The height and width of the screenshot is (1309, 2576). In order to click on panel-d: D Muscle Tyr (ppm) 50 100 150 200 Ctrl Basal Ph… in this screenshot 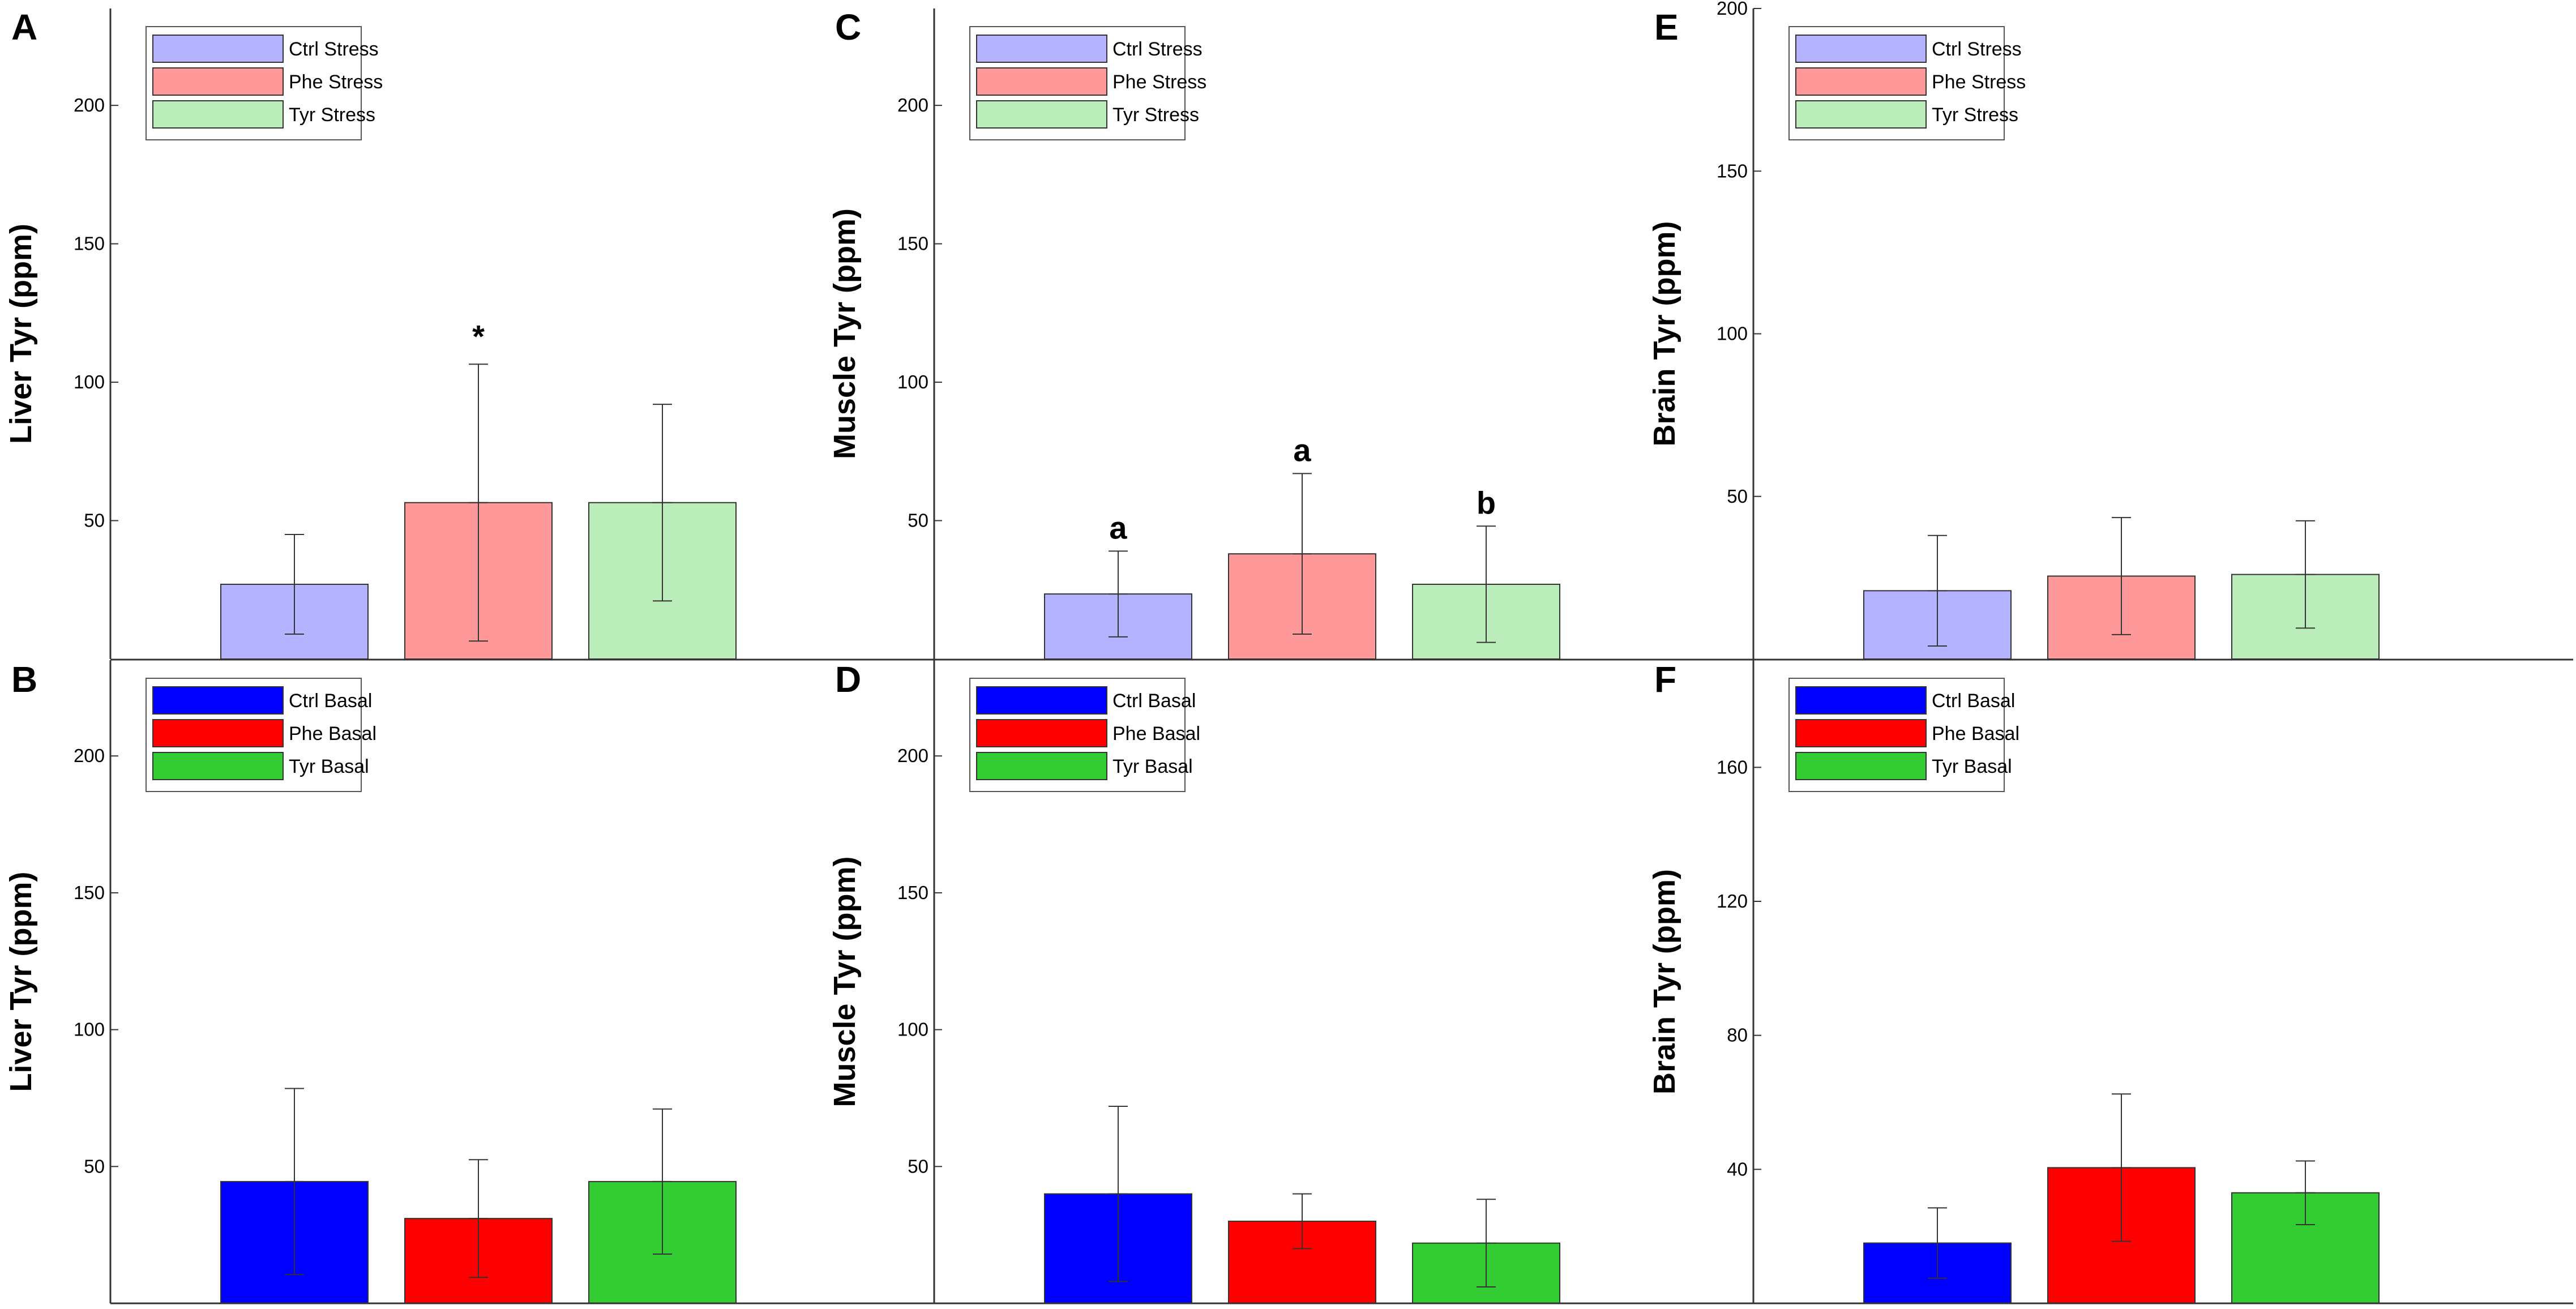, I will do `click(1194, 981)`.